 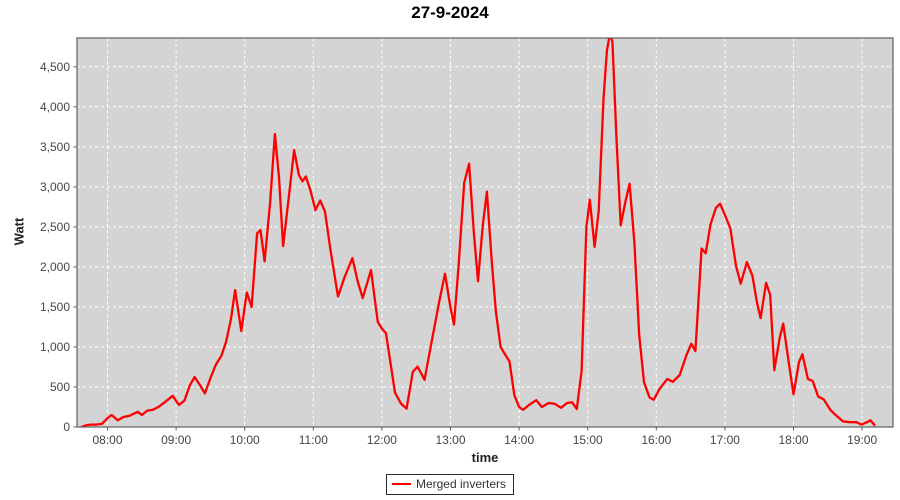 I want to click on x-tick-label: 18:00, so click(x=793, y=440).